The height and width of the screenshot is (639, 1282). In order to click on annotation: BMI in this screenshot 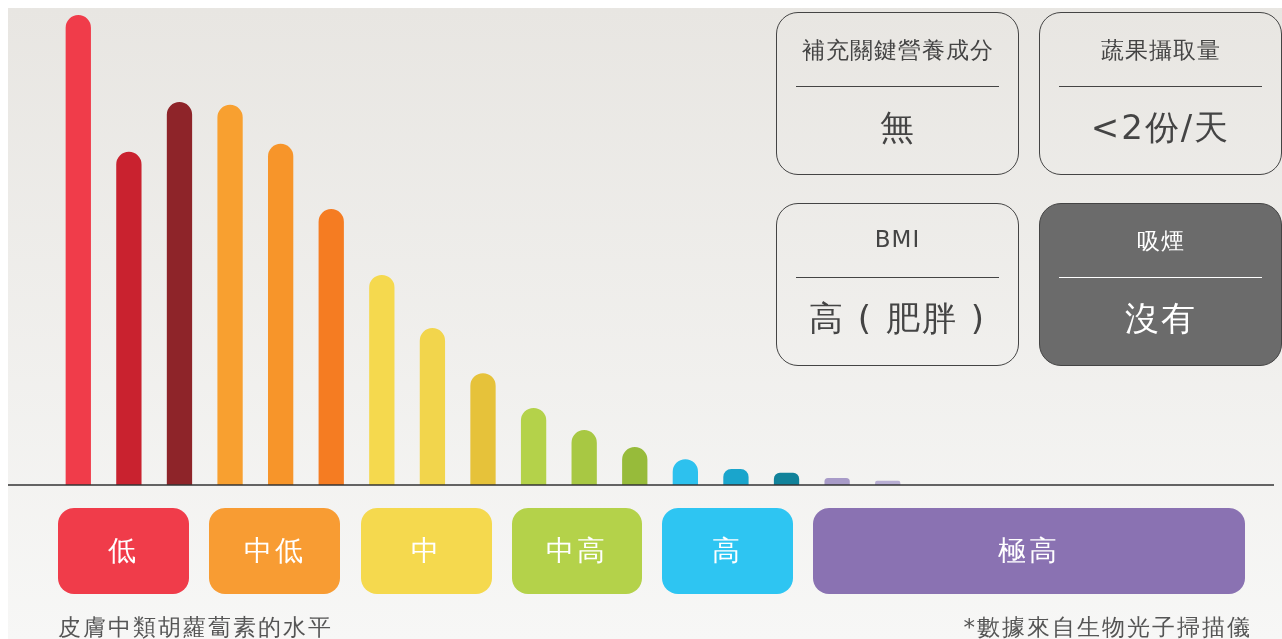, I will do `click(897, 239)`.